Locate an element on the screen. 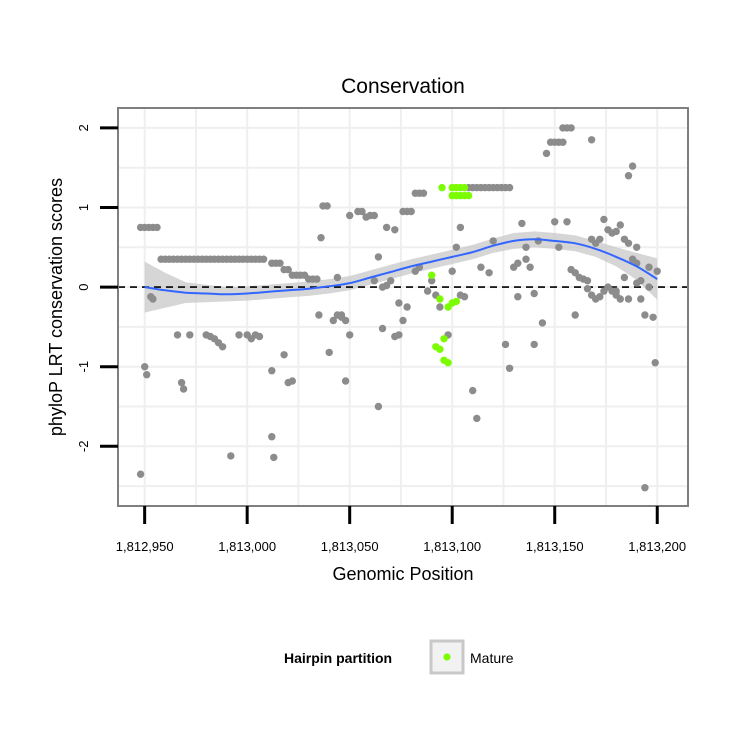  legend-title: Hairpin partition is located at coordinates (338, 658).